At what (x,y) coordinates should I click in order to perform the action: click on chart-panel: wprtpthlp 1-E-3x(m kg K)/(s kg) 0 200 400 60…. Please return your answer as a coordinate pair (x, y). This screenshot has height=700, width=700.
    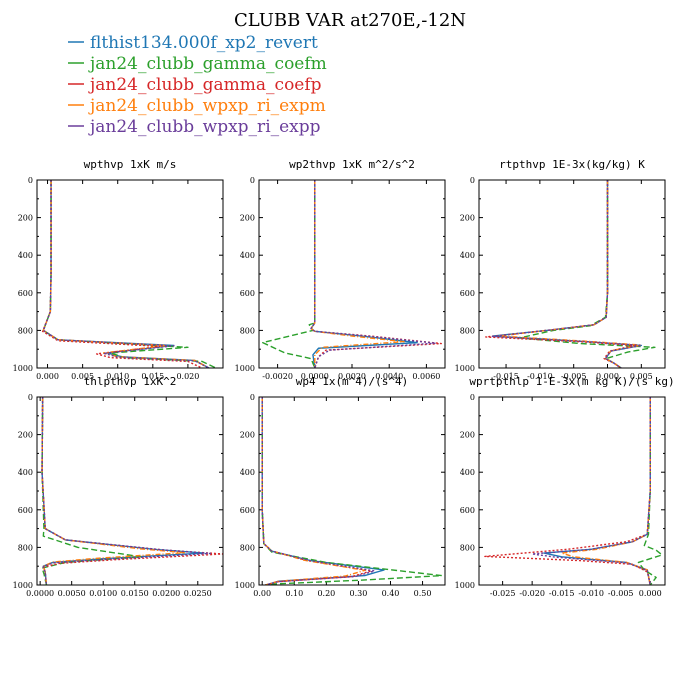
    Looking at the image, I should click on (565, 486).